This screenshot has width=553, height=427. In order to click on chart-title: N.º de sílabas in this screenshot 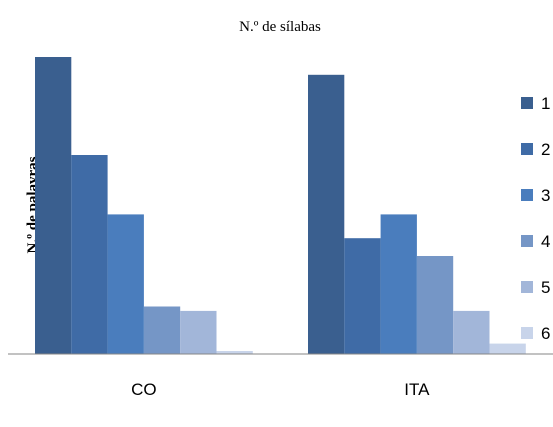, I will do `click(280, 27)`.